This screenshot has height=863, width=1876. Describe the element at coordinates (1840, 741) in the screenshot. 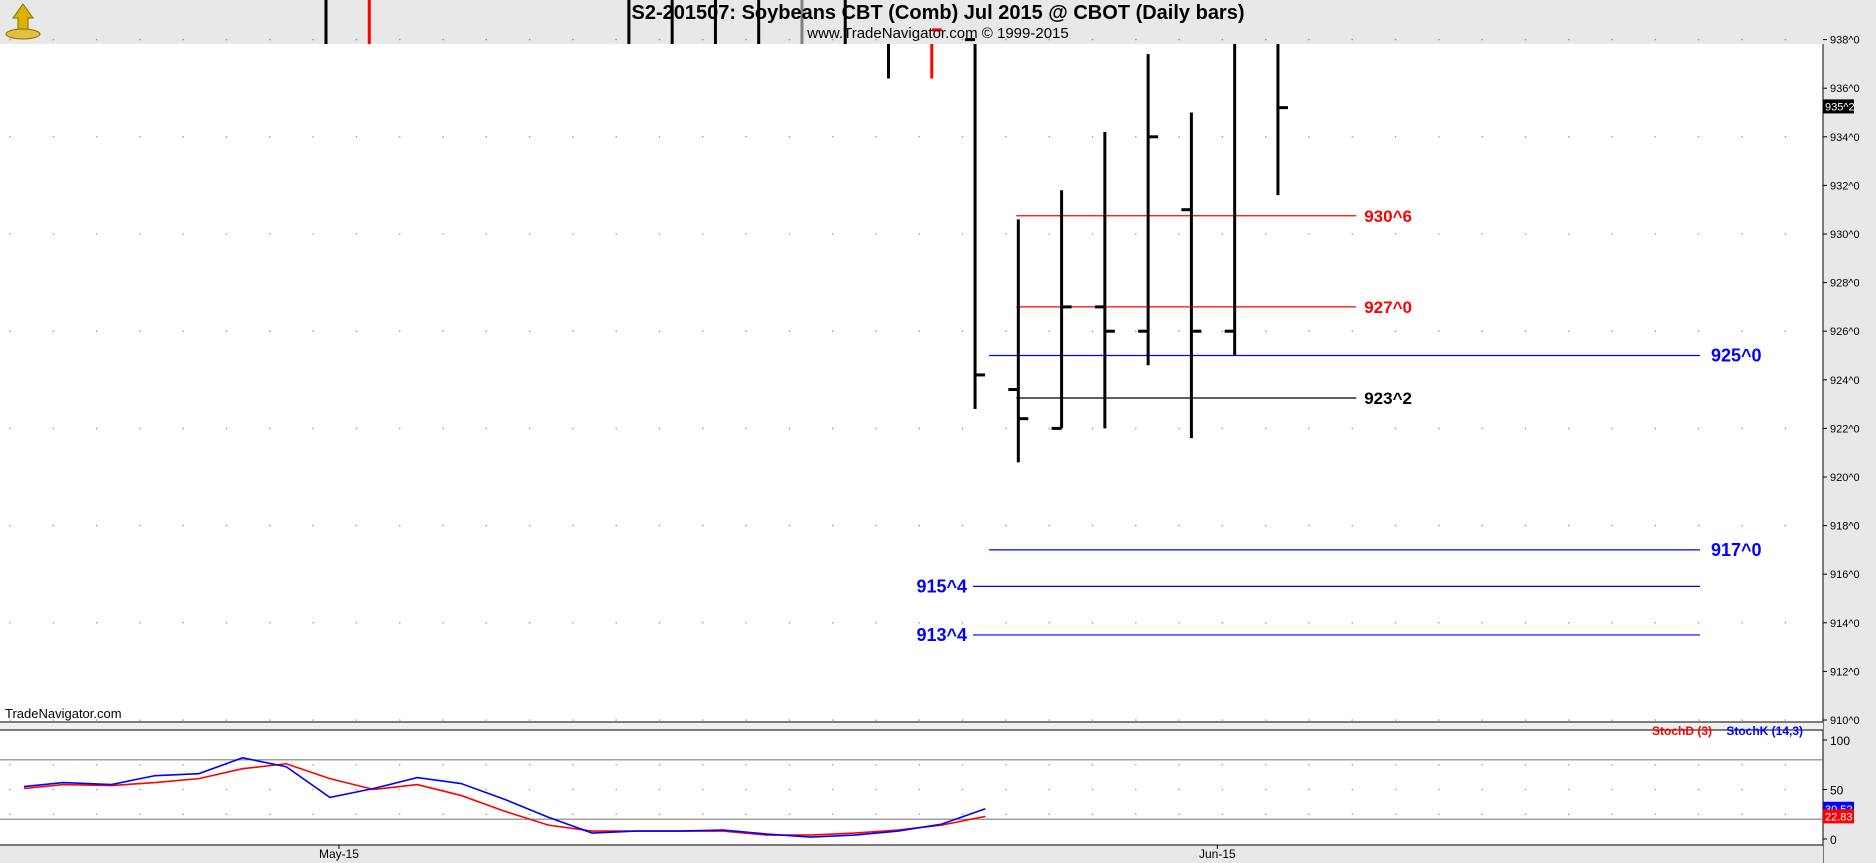

I see `stoch-tick-label: 100` at that location.